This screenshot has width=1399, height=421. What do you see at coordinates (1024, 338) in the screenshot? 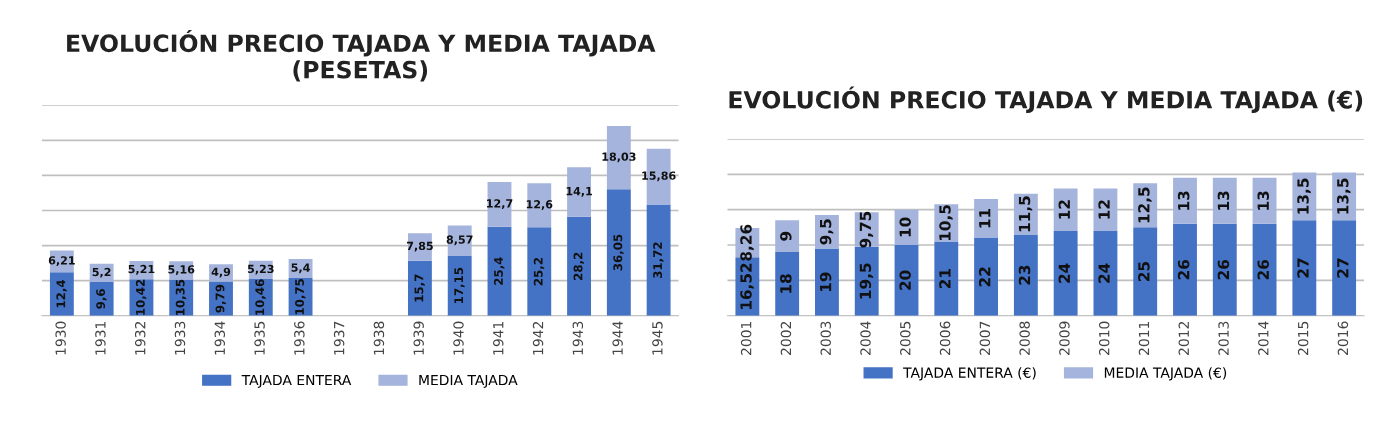
I see `x-tick-label: 2008` at bounding box center [1024, 338].